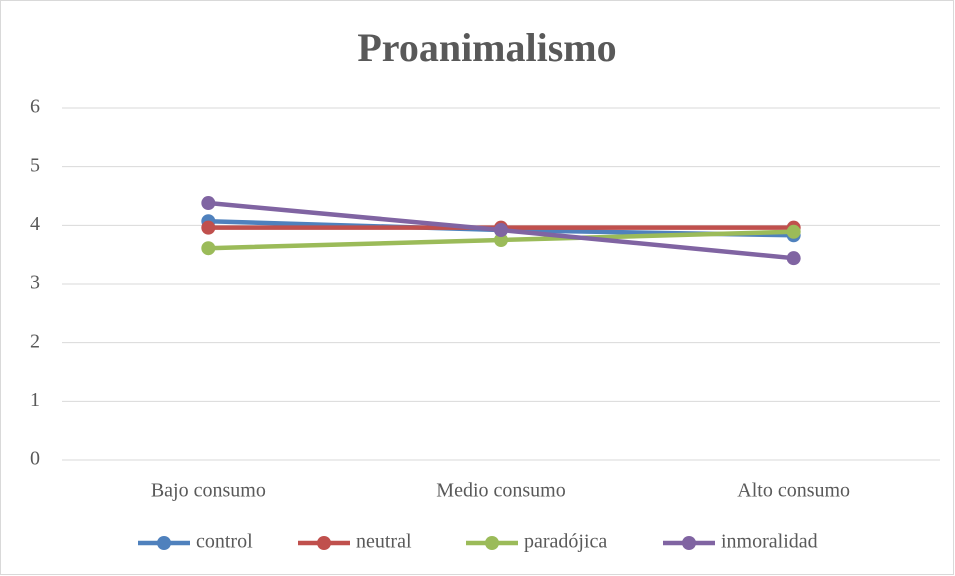  I want to click on y-tick-label: 2, so click(35, 341).